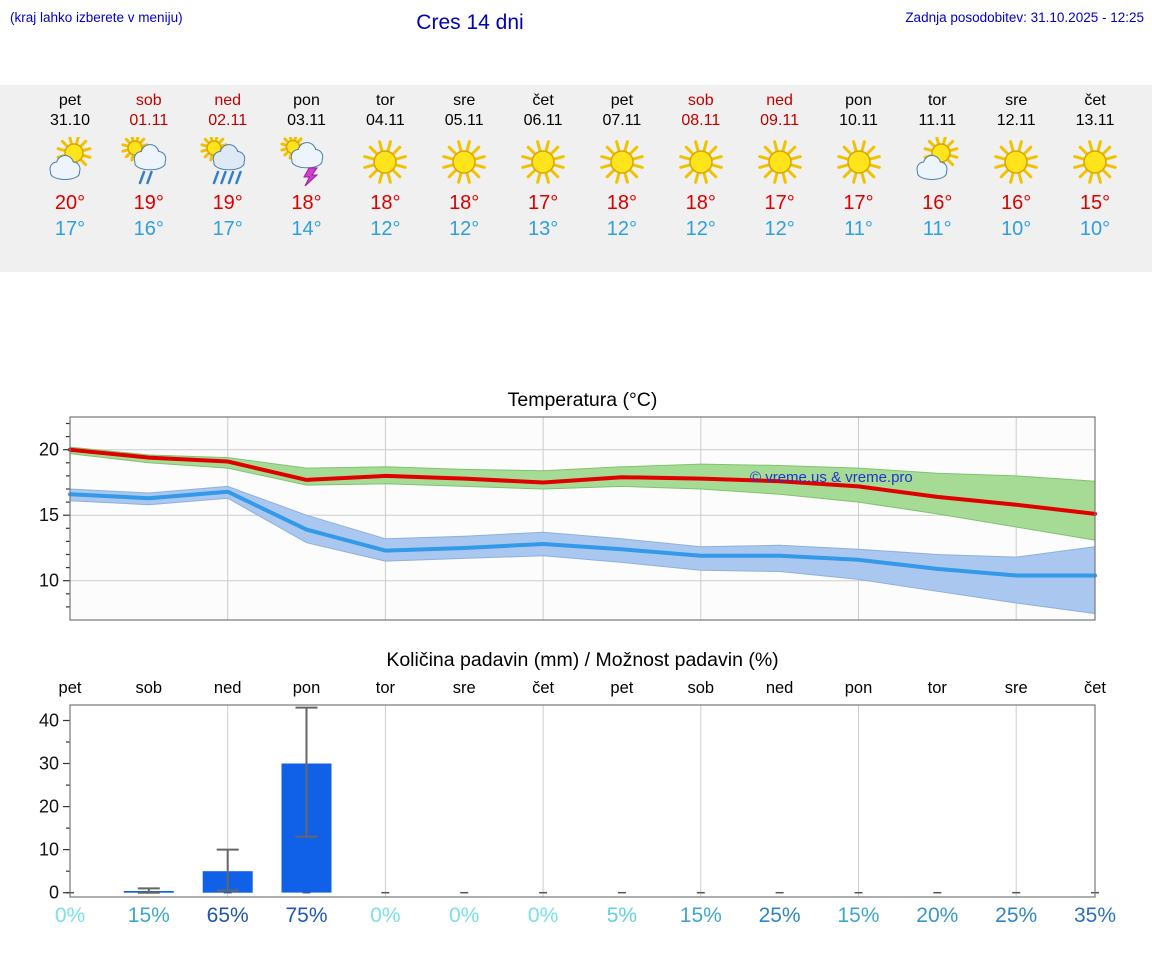 The image size is (1152, 975). What do you see at coordinates (937, 120) in the screenshot?
I see `day-date: 11.11` at bounding box center [937, 120].